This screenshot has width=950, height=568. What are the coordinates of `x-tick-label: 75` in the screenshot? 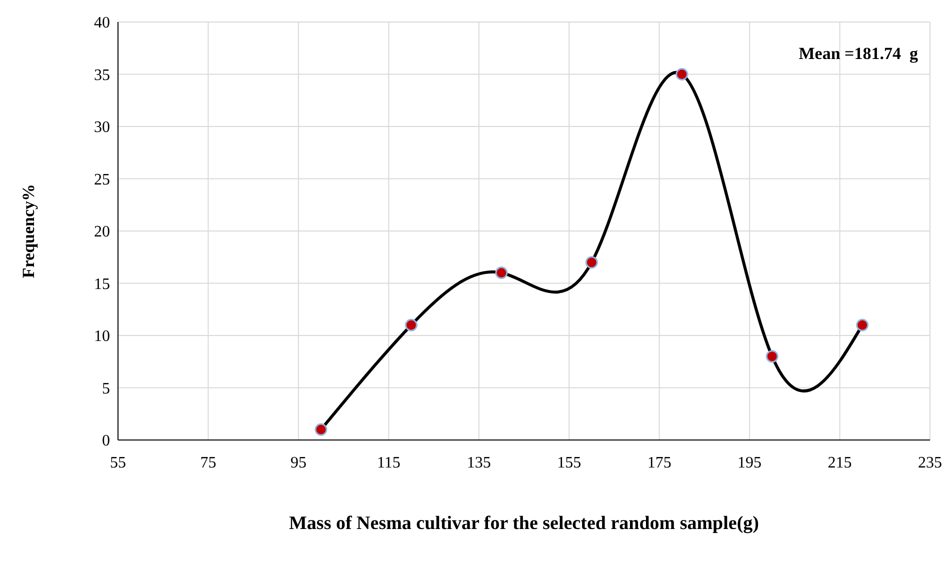 It's located at (208, 463).